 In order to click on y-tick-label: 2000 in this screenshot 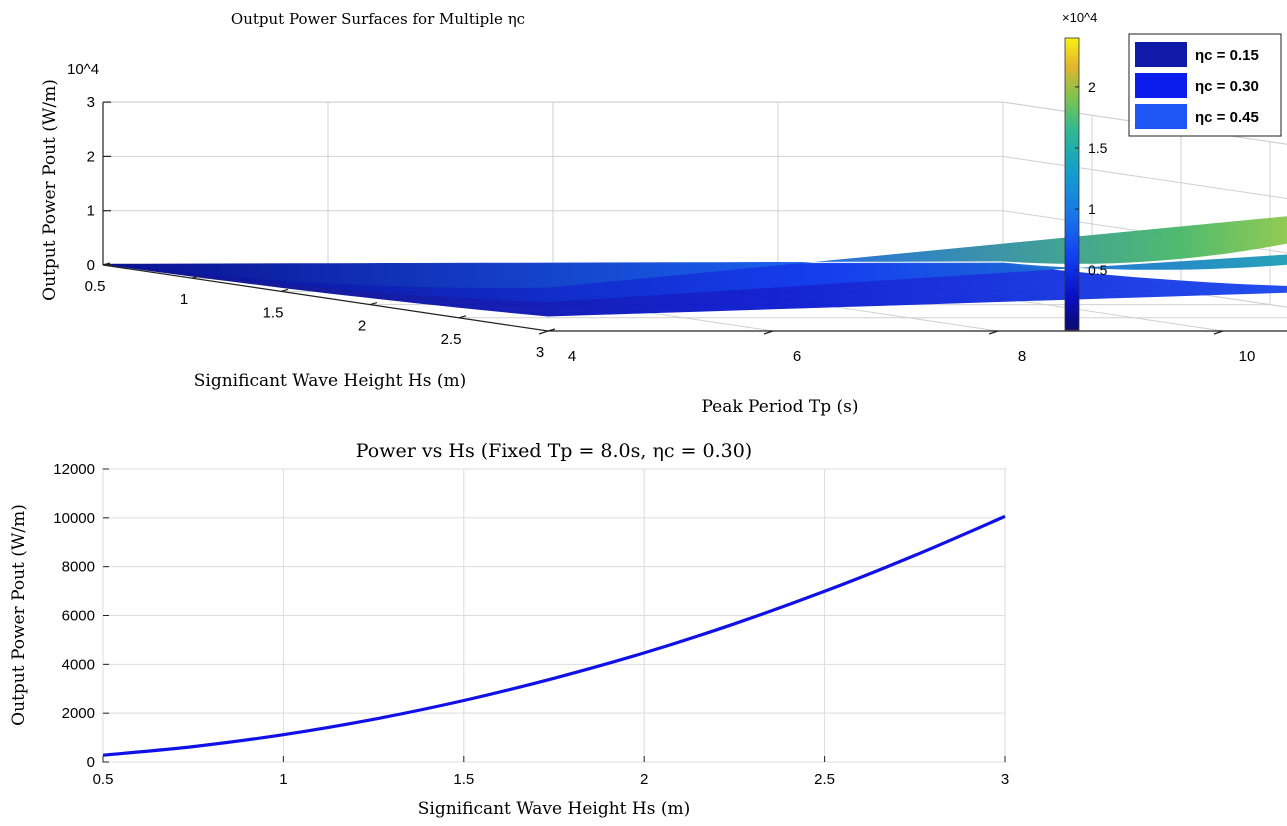, I will do `click(78, 713)`.